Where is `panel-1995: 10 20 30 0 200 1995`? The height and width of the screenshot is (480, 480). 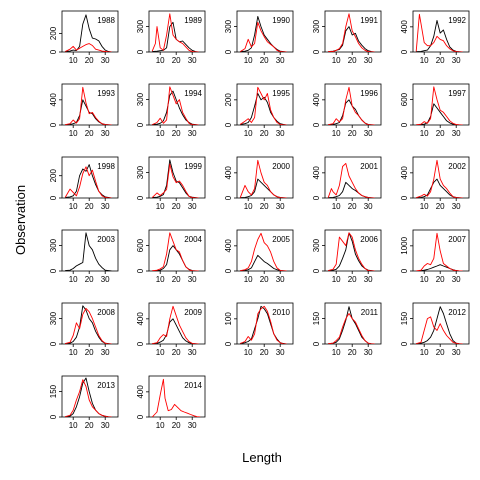 panel-1995: 10 20 30 0 200 1995 is located at coordinates (259, 110).